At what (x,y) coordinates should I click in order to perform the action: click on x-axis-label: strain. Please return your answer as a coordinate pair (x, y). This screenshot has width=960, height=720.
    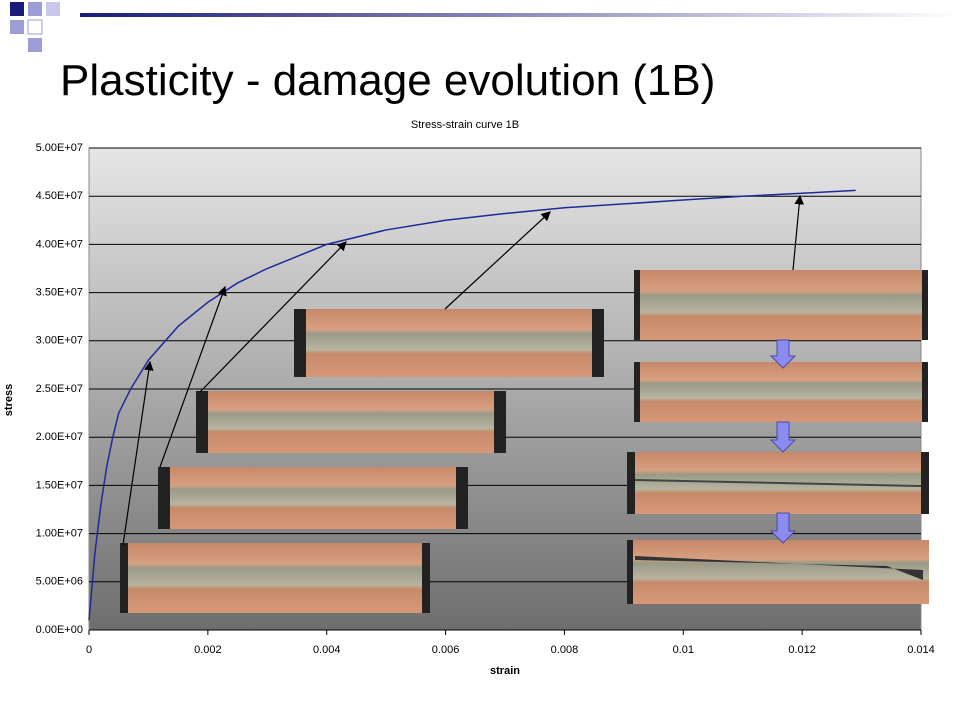
    Looking at the image, I should click on (505, 671).